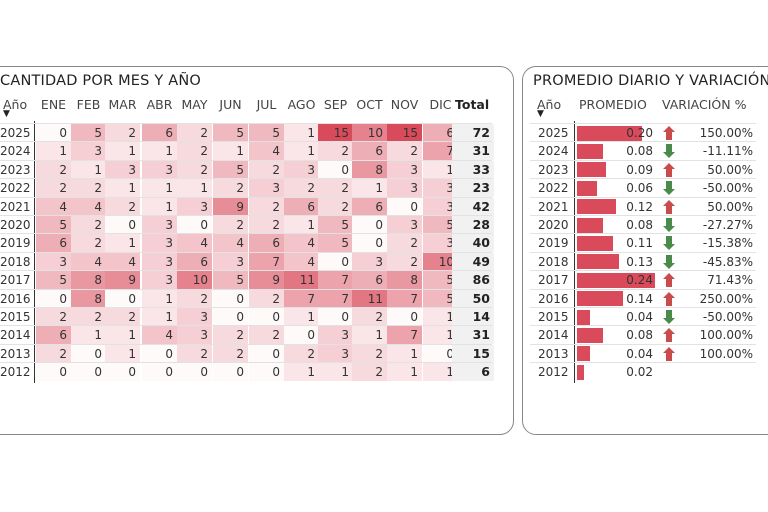 The height and width of the screenshot is (512, 768). Describe the element at coordinates (369, 298) in the screenshot. I see `matrix-cell: 11` at that location.